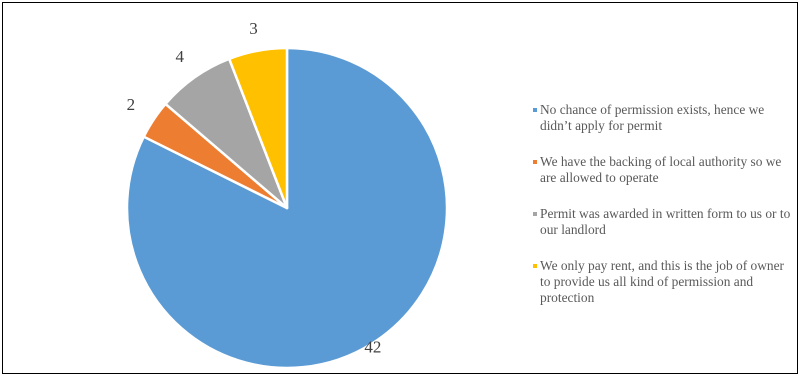 The height and width of the screenshot is (379, 803). Describe the element at coordinates (180, 56) in the screenshot. I see `label-written-permit: 4` at that location.